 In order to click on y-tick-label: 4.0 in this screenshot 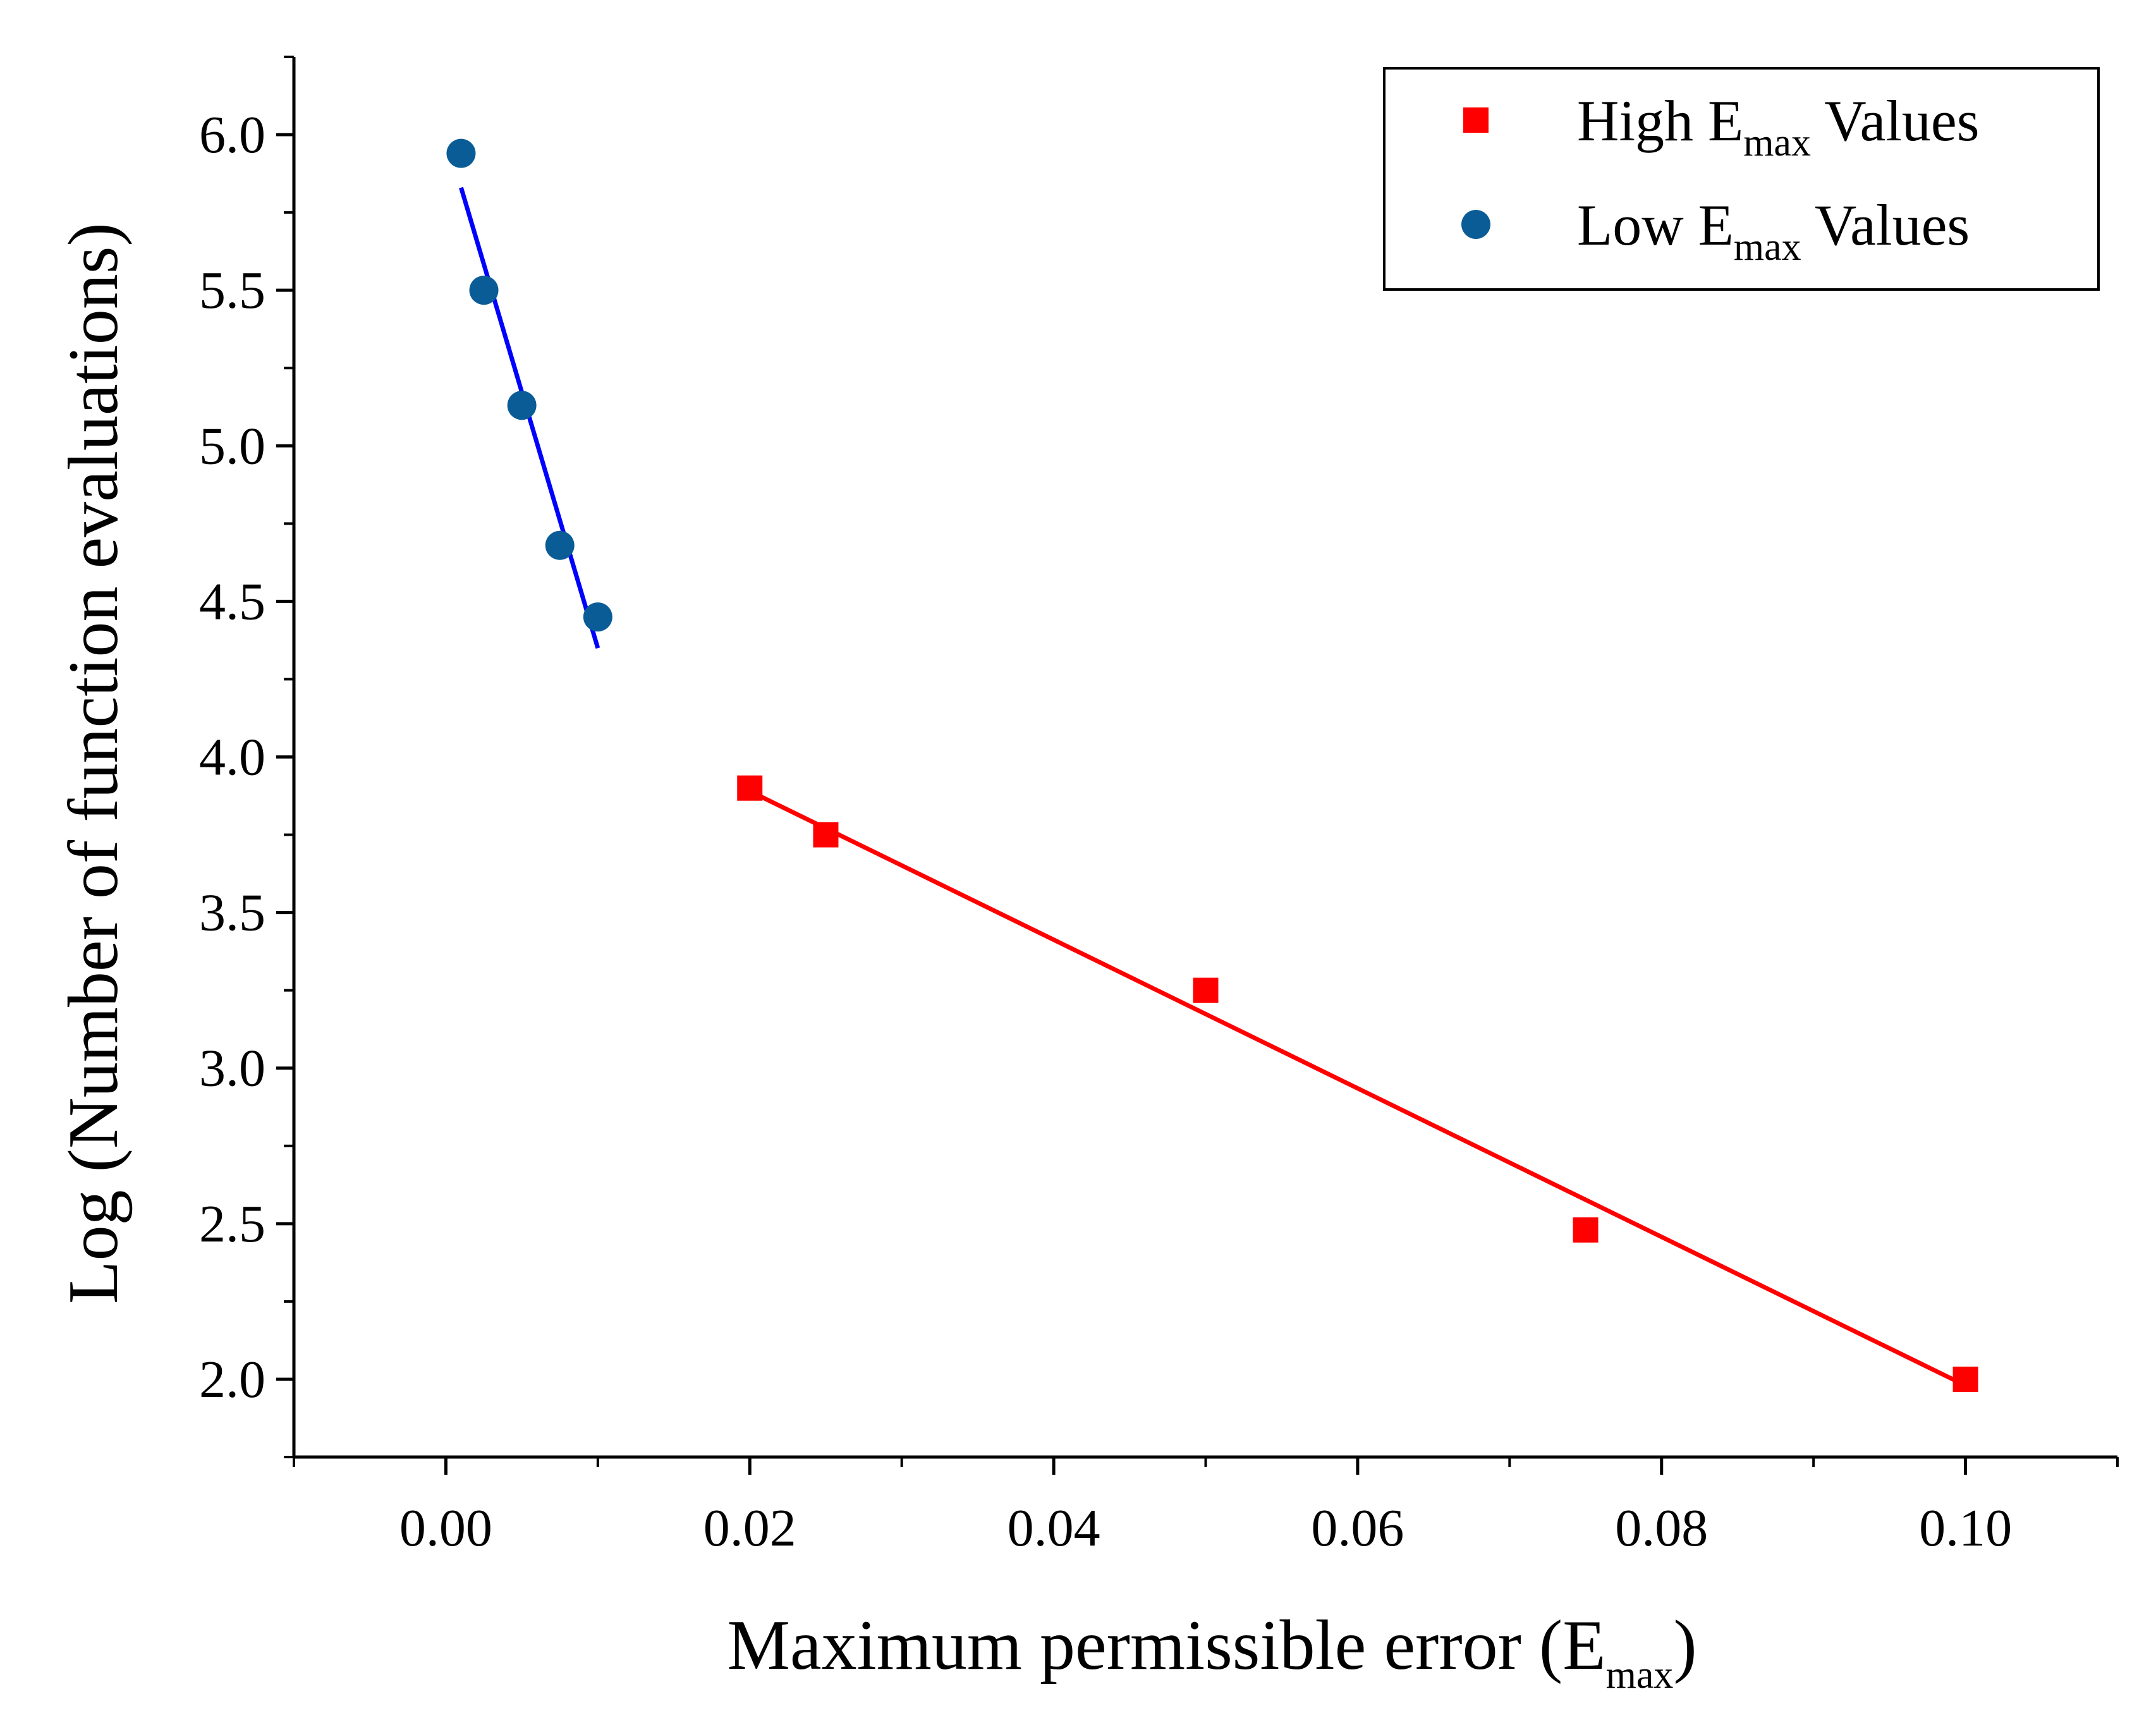, I will do `click(232, 758)`.